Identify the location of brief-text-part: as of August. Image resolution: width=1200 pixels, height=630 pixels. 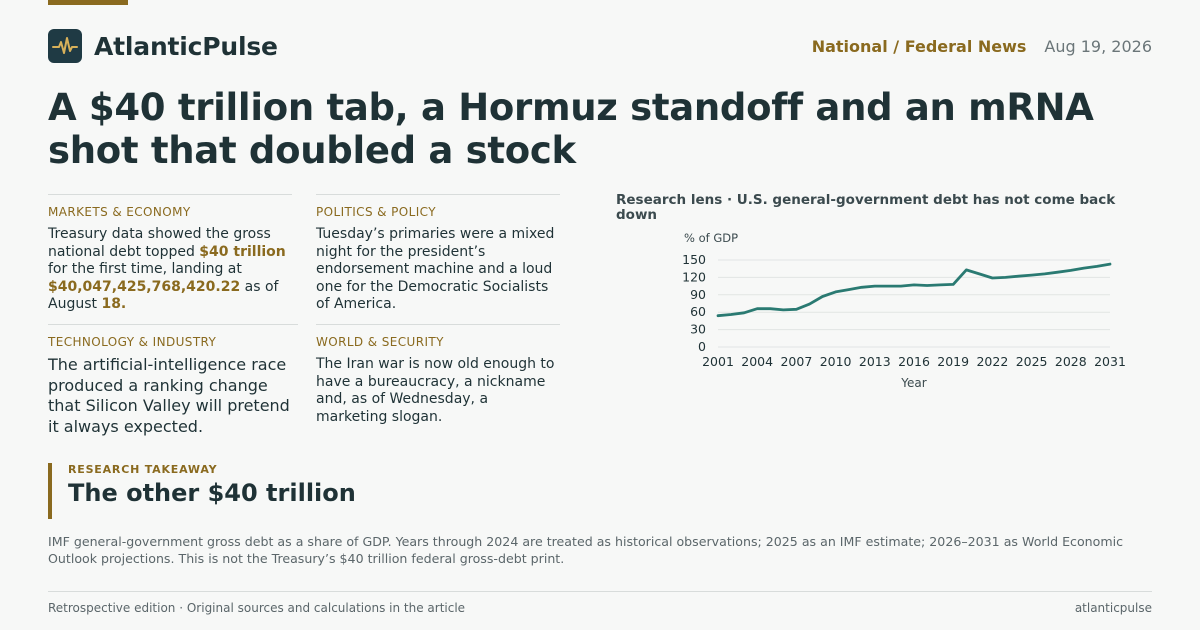
(163, 295).